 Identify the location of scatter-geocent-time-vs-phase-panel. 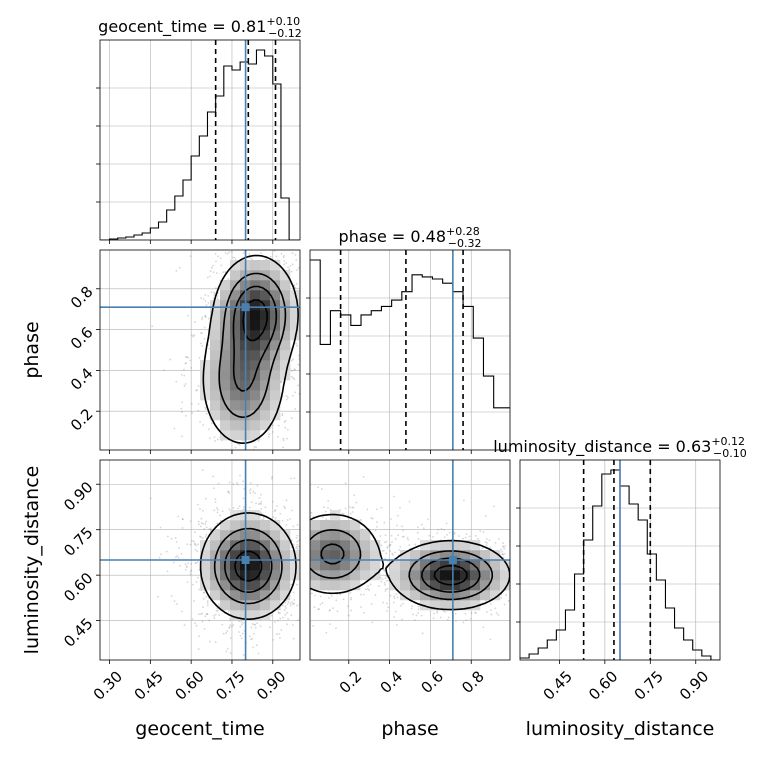
(211, 349).